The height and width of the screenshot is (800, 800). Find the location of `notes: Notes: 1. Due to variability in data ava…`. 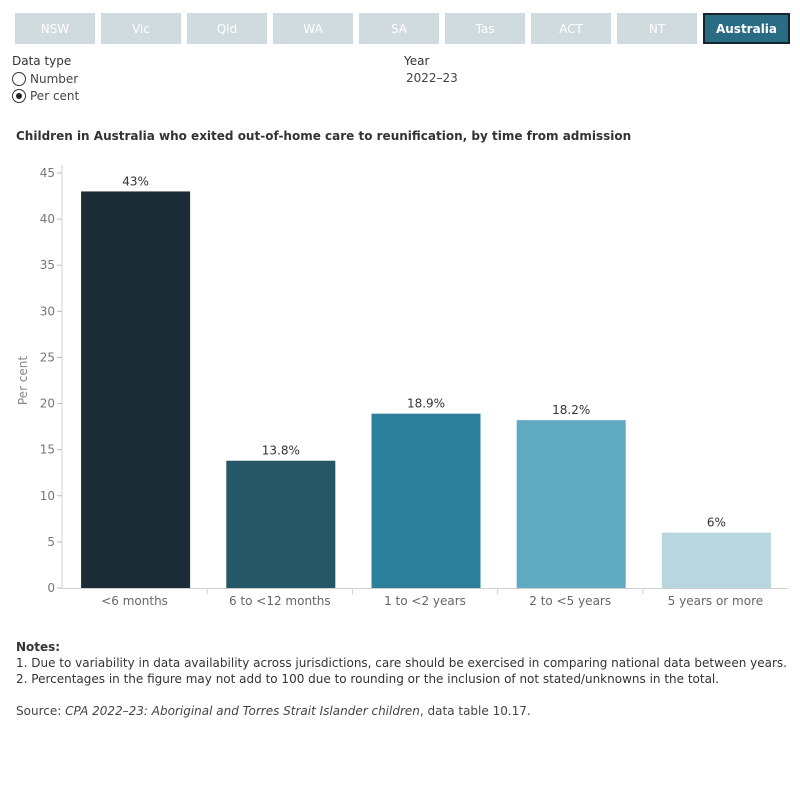

notes: Notes: 1. Due to variability in data ava… is located at coordinates (401, 663).